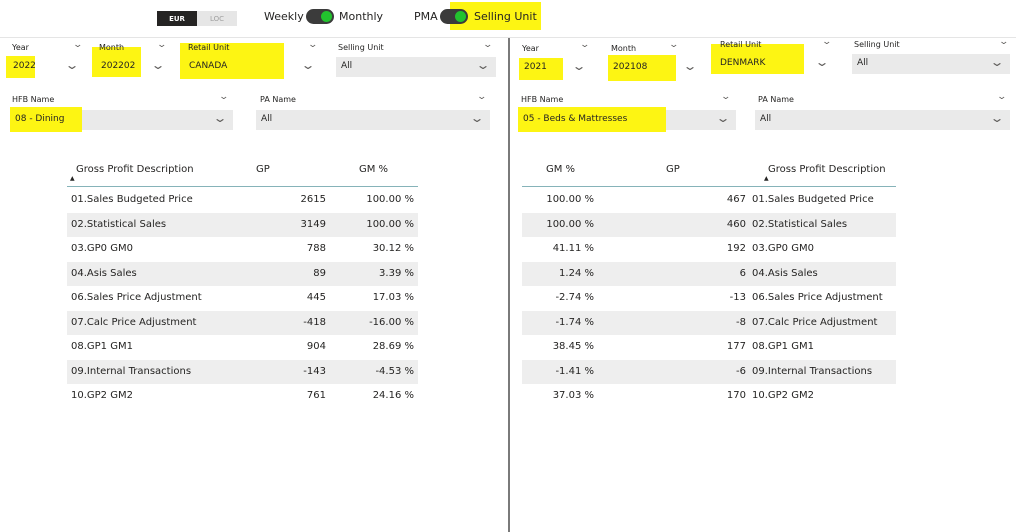  What do you see at coordinates (741, 371) in the screenshot?
I see `cell-gp: -6` at bounding box center [741, 371].